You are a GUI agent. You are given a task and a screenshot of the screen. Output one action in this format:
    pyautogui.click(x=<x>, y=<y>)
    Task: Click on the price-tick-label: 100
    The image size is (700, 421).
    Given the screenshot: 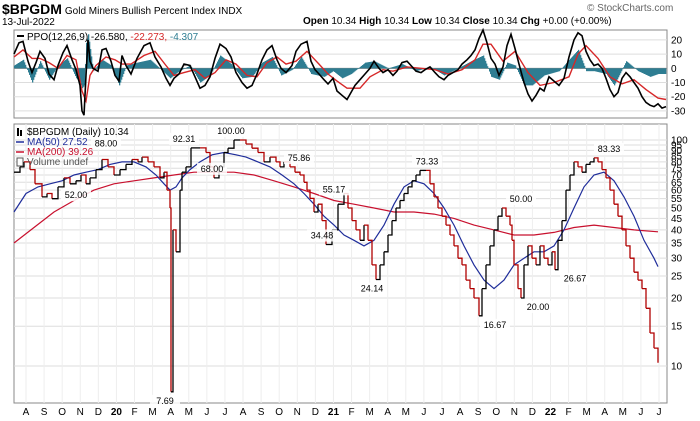 What is the action you would take?
    pyautogui.click(x=679, y=141)
    